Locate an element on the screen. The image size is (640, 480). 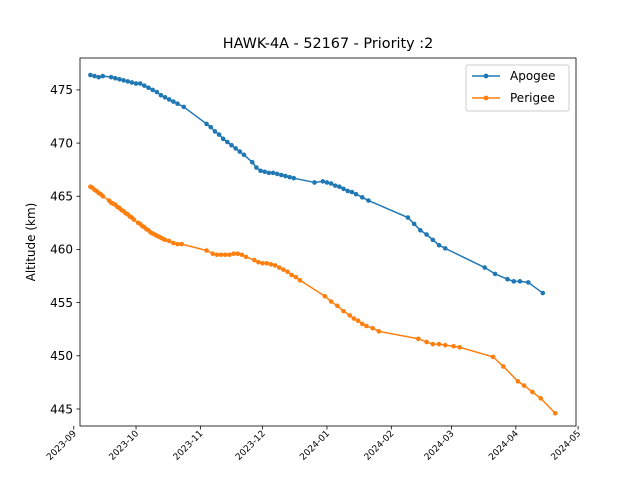
legend-apogee-marker is located at coordinates (486, 76).